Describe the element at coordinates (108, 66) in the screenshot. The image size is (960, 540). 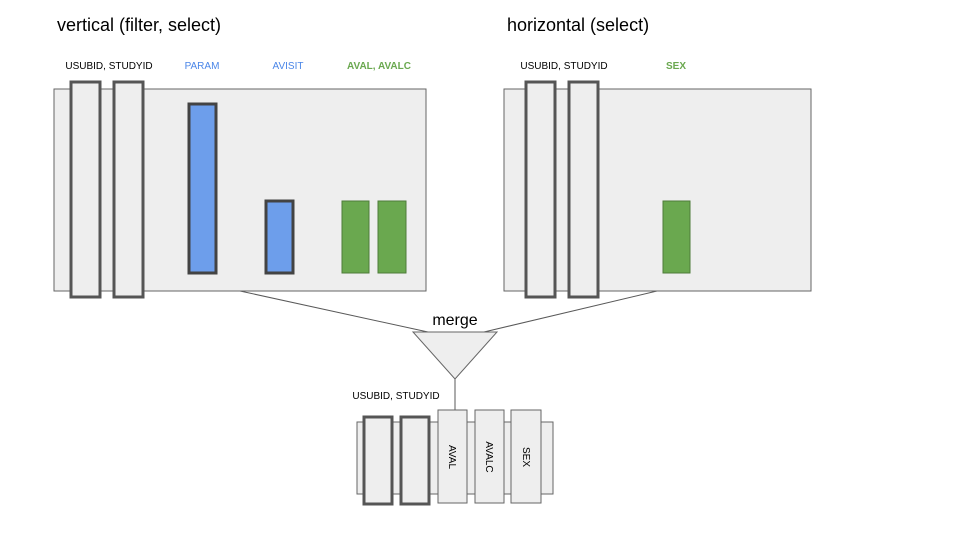
I see `vertical-keys-label: USUBID, STUDYID` at that location.